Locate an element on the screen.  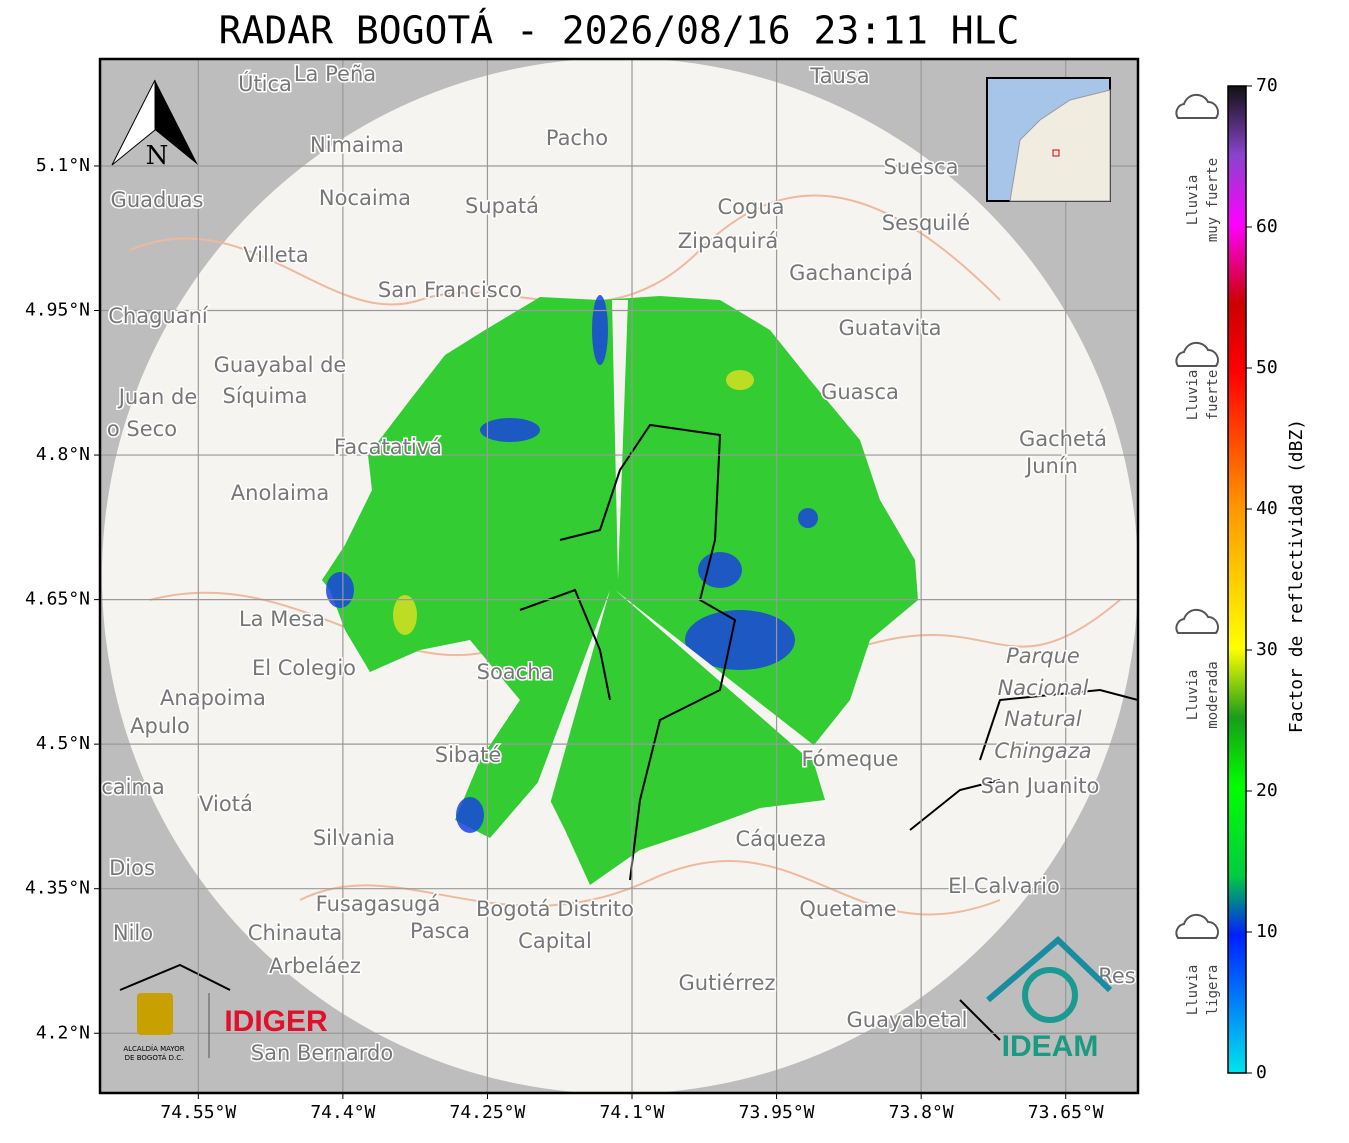
place-label: Chingaza is located at coordinates (1042, 751).